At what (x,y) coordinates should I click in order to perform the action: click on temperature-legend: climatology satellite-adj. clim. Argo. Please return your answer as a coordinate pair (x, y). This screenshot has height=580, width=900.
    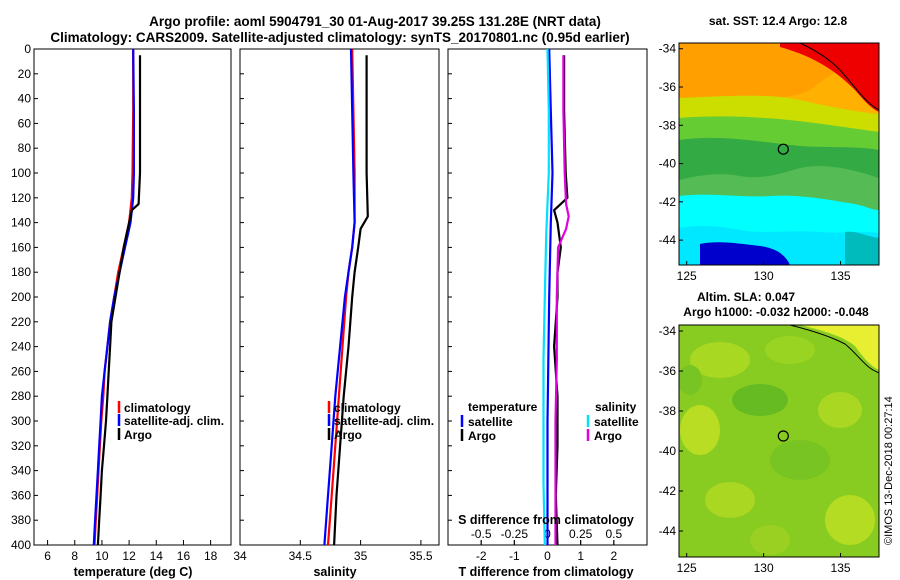
    Looking at the image, I should click on (170, 421).